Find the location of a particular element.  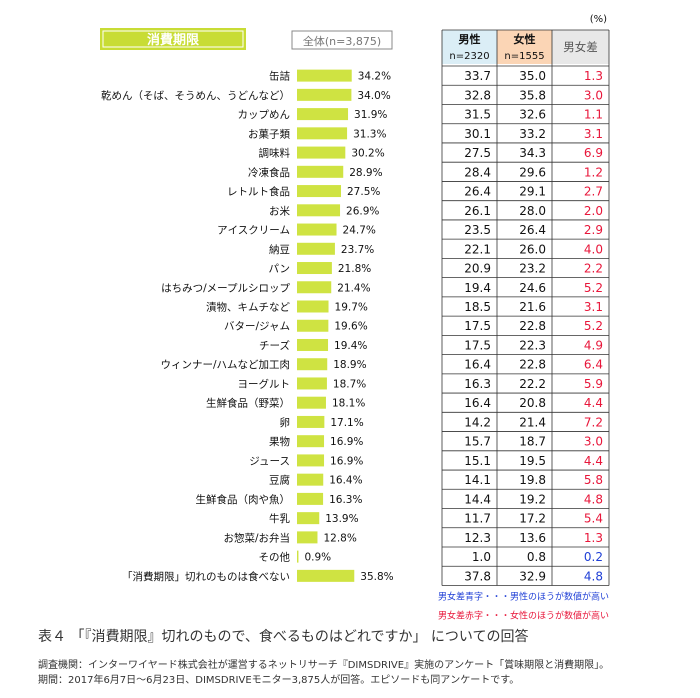

value-label: 27.5% is located at coordinates (363, 192).